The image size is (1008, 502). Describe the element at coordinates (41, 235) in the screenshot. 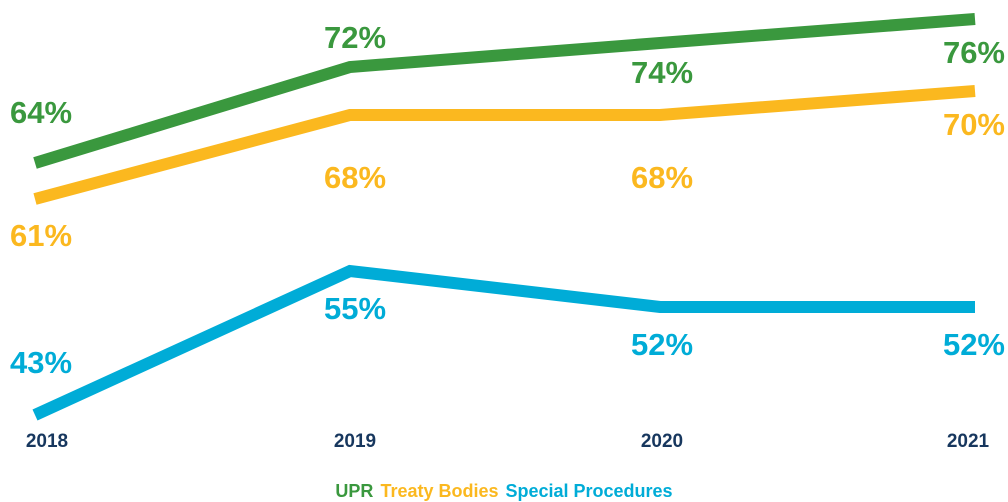

I see `data-label: 61%` at that location.